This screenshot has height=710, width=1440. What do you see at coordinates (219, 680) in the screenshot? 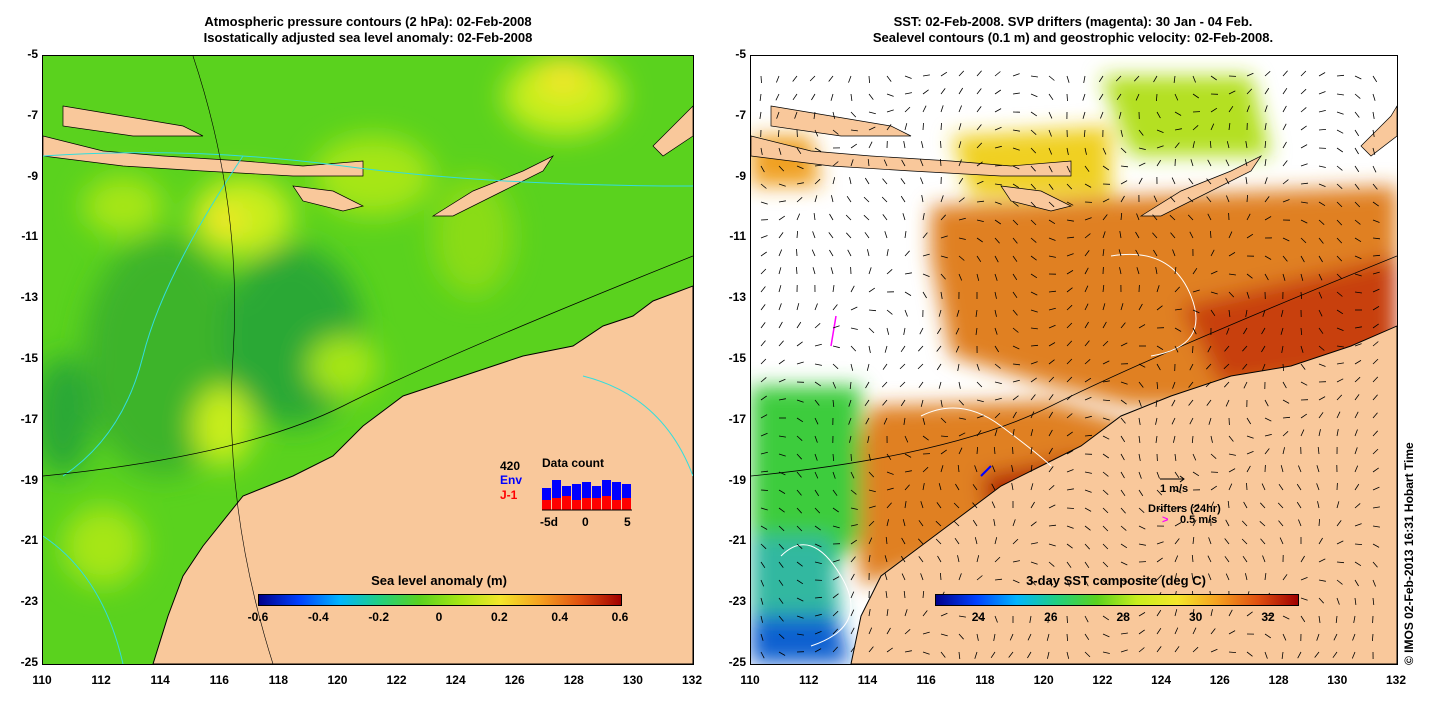
I see `lon-tick-left: 116` at bounding box center [219, 680].